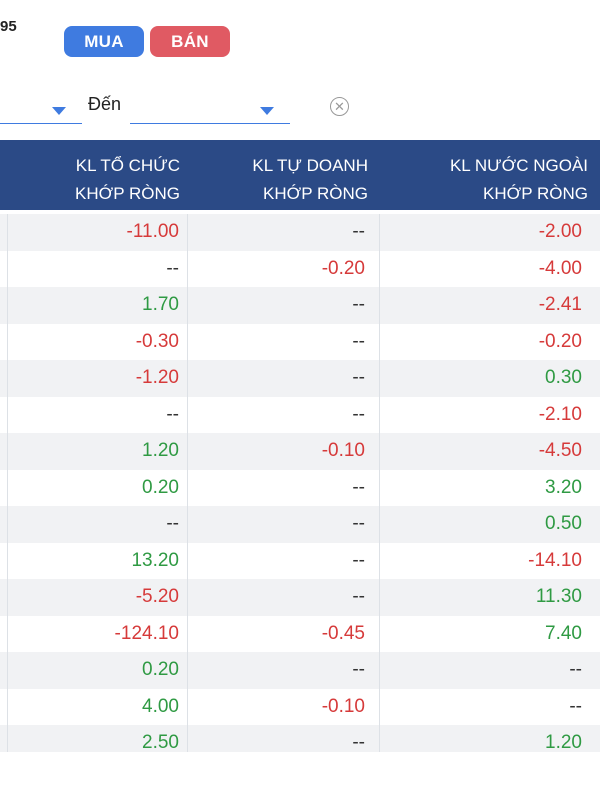 This screenshot has height=800, width=600. Describe the element at coordinates (127, 165) in the screenshot. I see `header-org-line1: KL TỔ CHỨC` at that location.